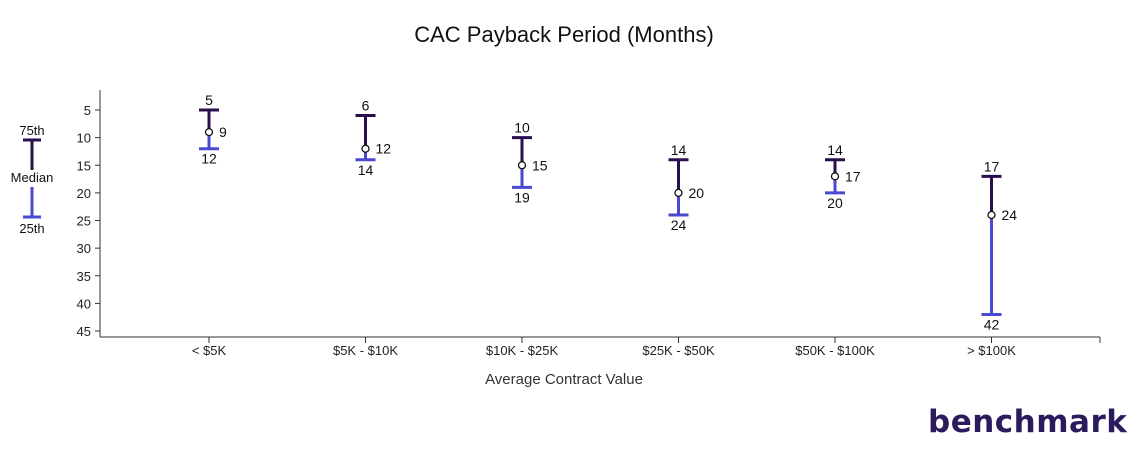  What do you see at coordinates (223, 132) in the screenshot?
I see `median-value-label: 9` at bounding box center [223, 132].